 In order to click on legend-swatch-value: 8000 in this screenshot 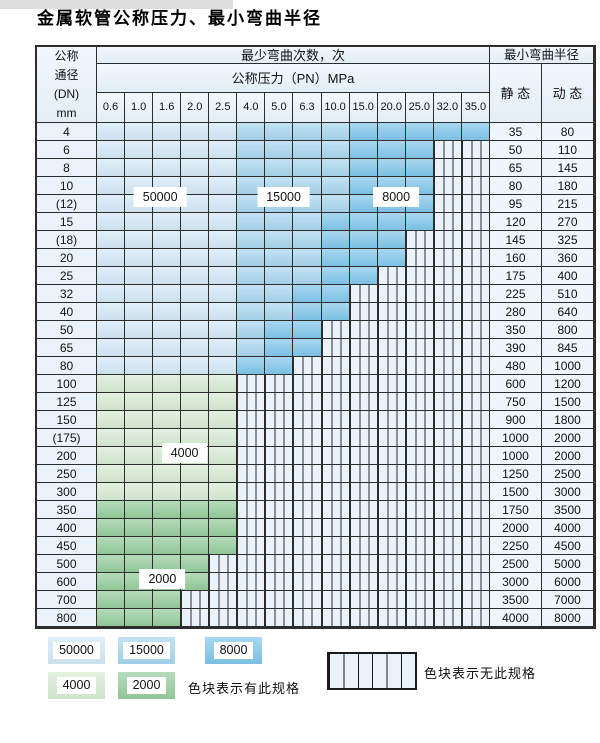, I will do `click(233, 650)`.